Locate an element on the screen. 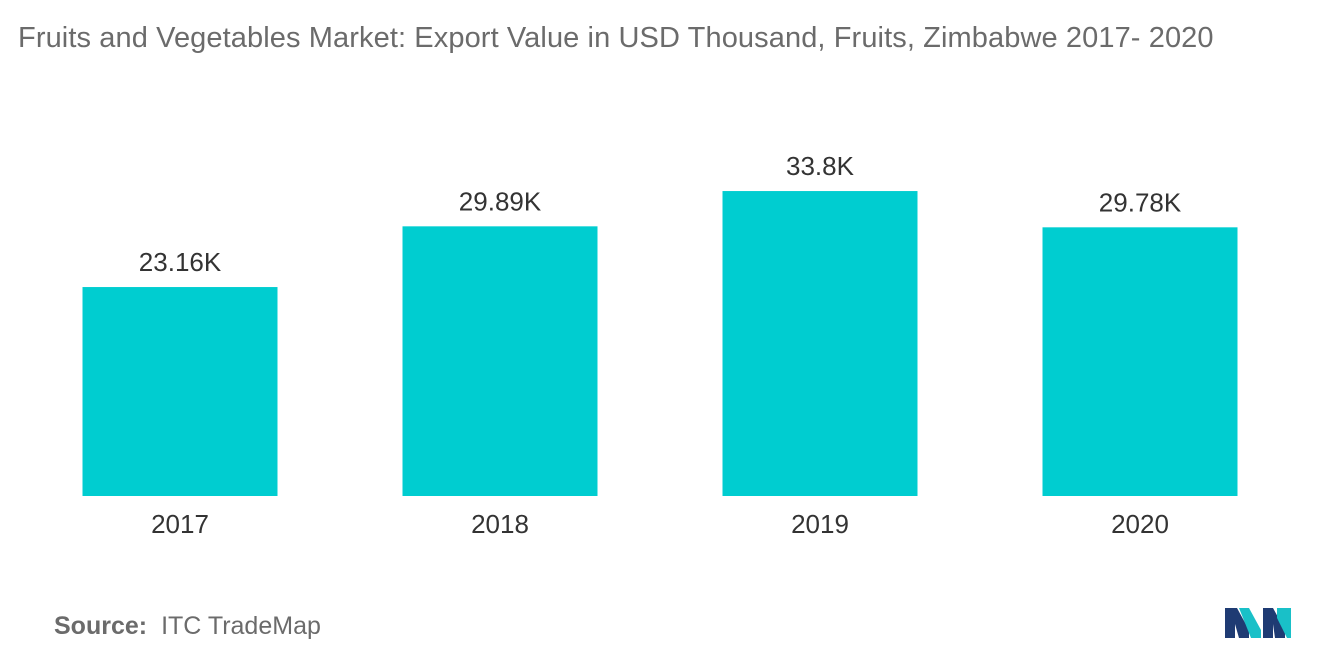 The width and height of the screenshot is (1320, 665). source-text: ITC TradeMap is located at coordinates (241, 626).